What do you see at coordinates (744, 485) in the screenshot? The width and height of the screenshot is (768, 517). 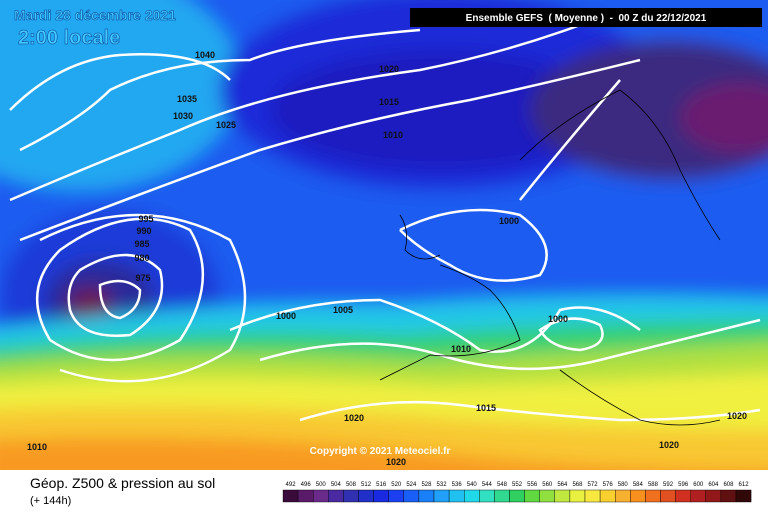 I see `legend-label: 612` at bounding box center [744, 485].